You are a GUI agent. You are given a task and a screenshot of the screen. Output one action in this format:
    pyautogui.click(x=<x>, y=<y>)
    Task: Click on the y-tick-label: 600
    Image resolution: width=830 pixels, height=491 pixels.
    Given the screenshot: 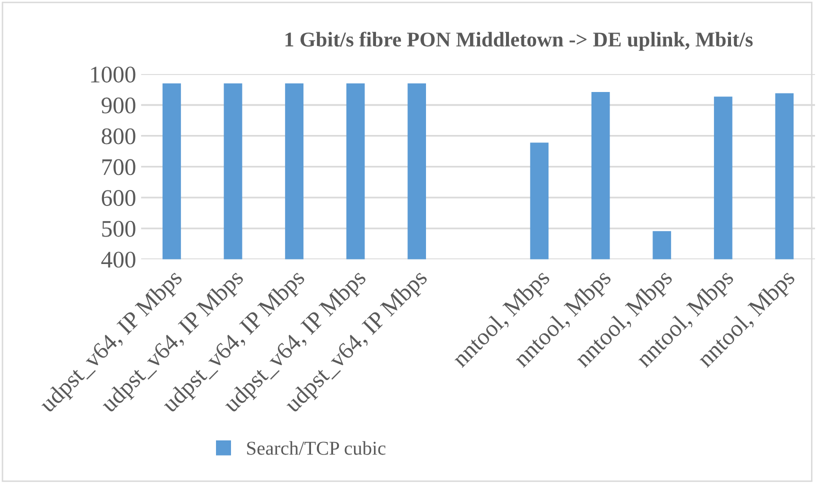 What is the action you would take?
    pyautogui.click(x=119, y=198)
    